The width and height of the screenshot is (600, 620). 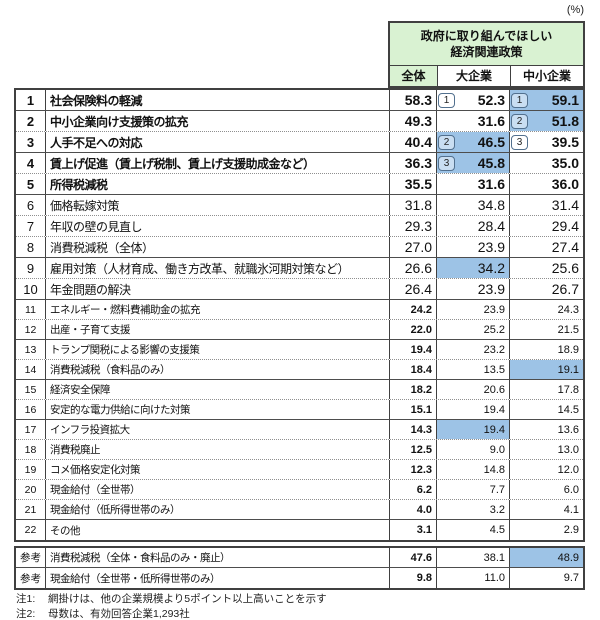 I want to click on value-zentai-text: 12.3, so click(x=421, y=469).